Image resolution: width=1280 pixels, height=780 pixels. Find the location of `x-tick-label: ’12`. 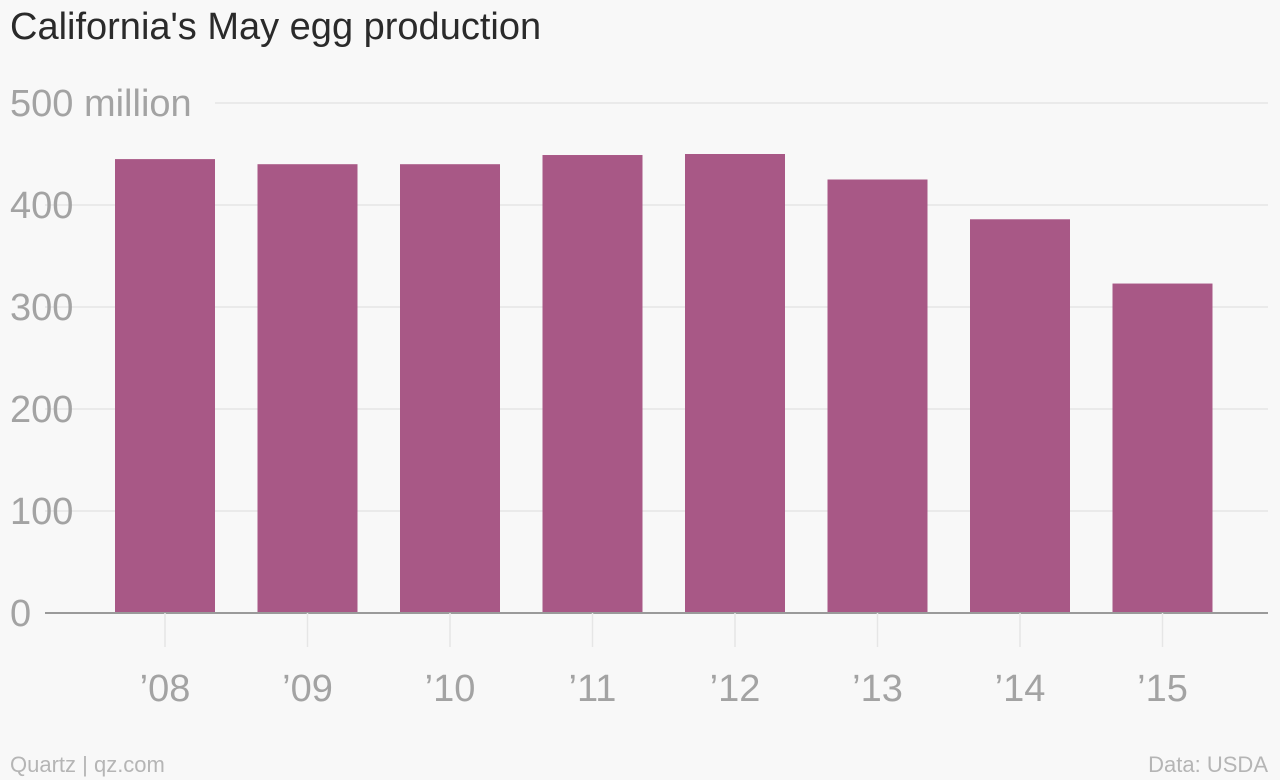

x-tick-label: ’12 is located at coordinates (735, 689).